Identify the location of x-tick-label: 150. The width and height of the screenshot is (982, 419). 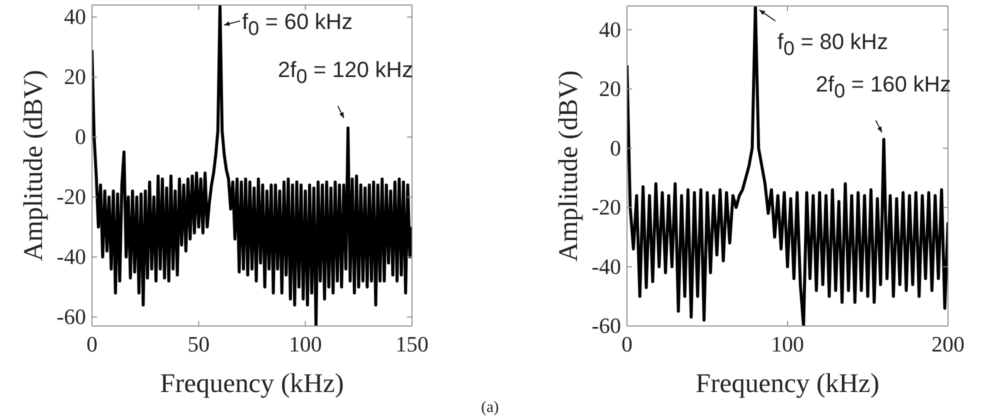
(412, 344).